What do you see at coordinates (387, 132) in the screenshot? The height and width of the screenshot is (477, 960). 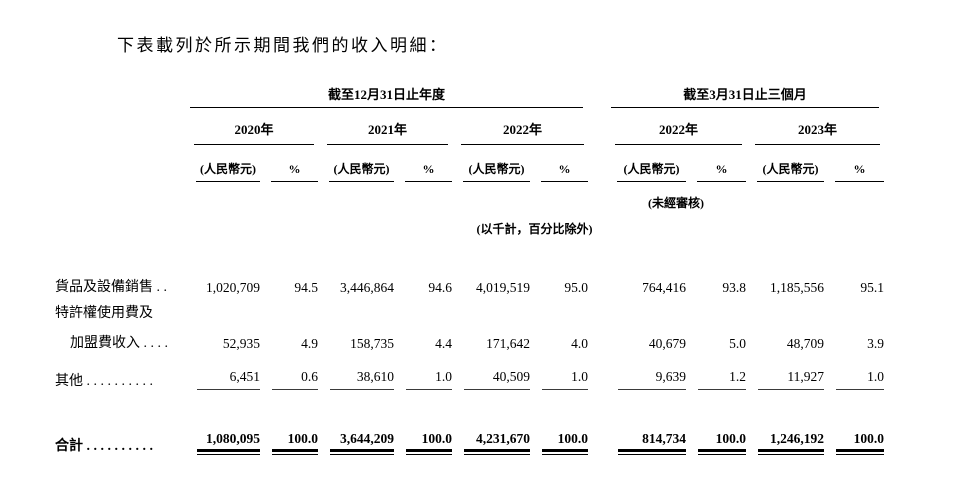 I see `year-header-2021: 2021年` at bounding box center [387, 132].